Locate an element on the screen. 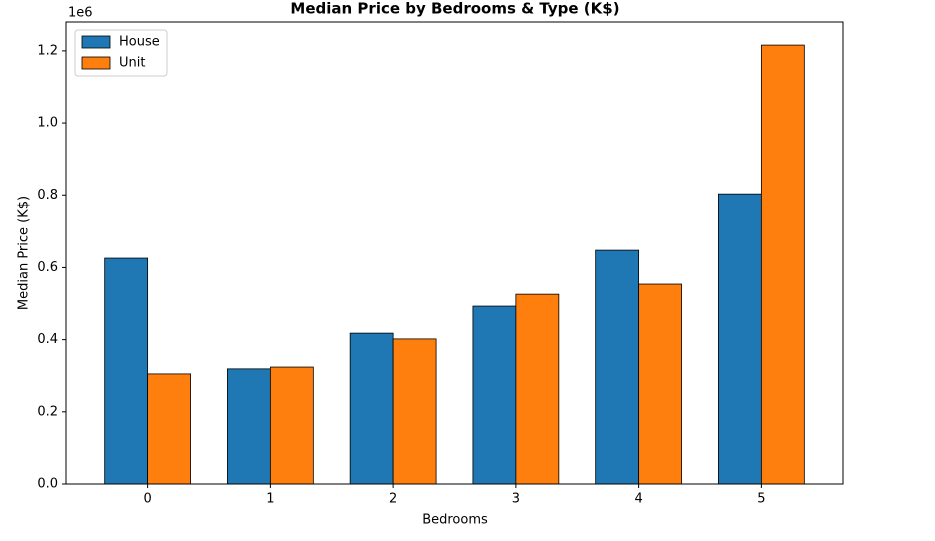  x-tick-label: 0 is located at coordinates (147, 499).